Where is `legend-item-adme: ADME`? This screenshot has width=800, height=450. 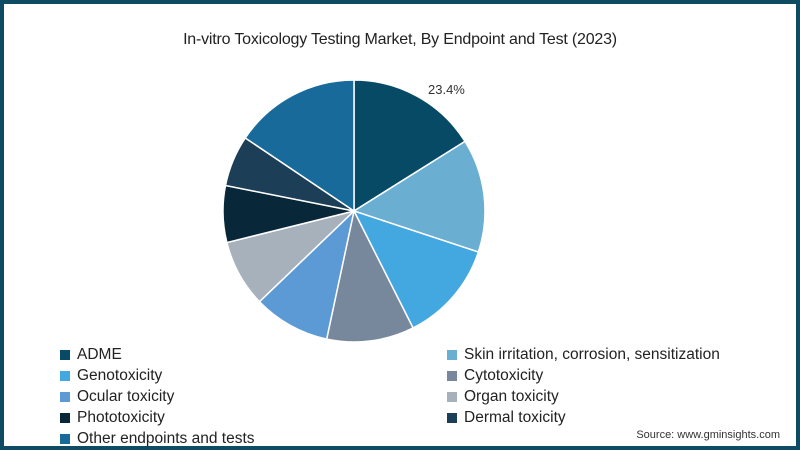
legend-item-adme: ADME is located at coordinates (157, 354).